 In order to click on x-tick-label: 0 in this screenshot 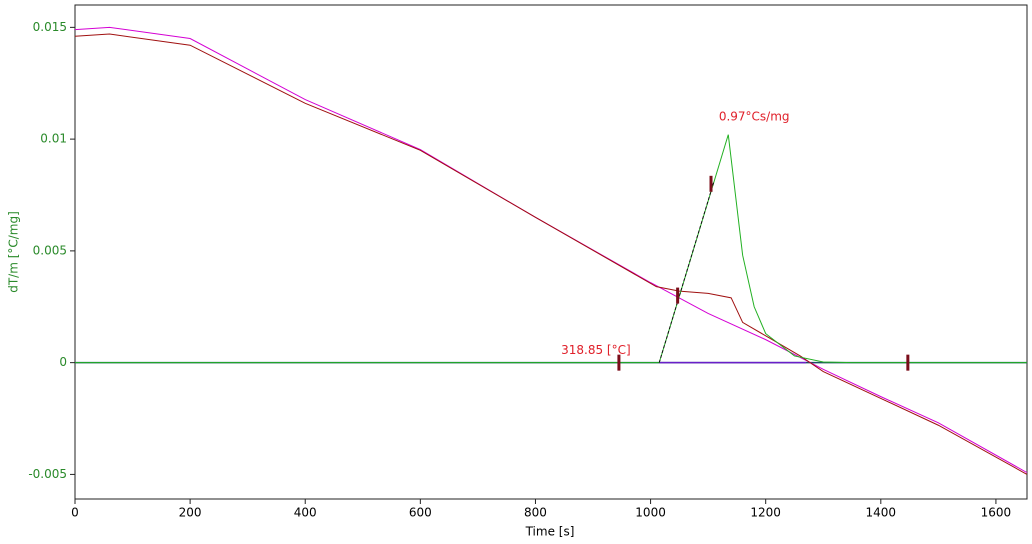, I will do `click(75, 513)`.